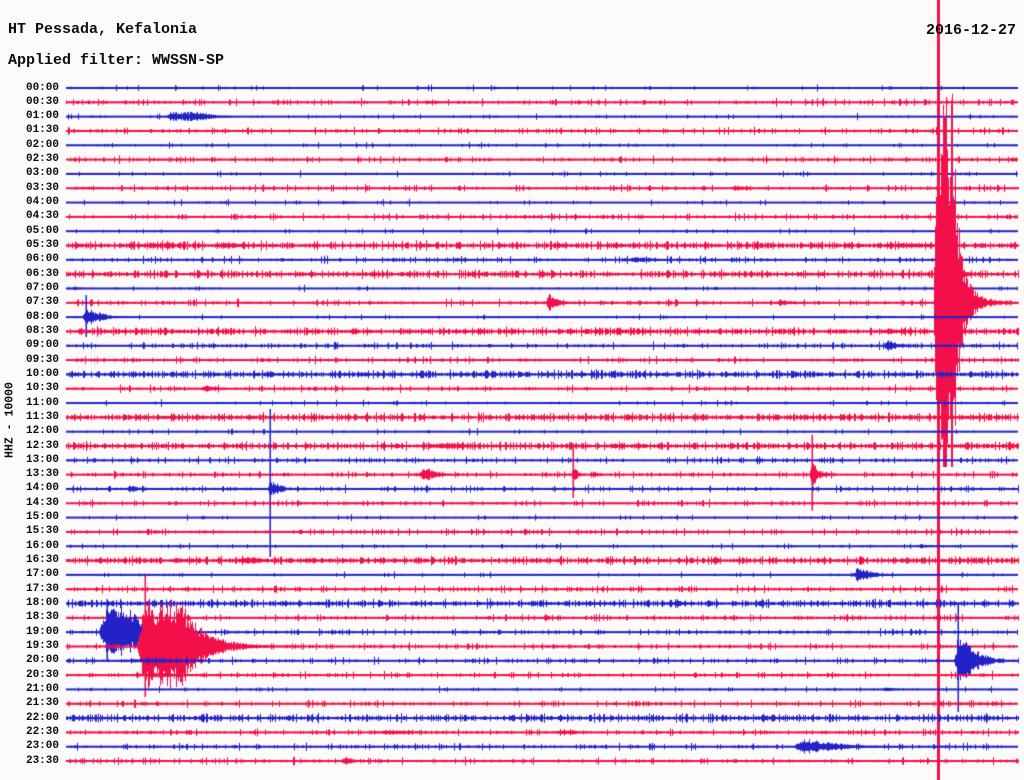  I want to click on time-label: 19:00, so click(42, 631).